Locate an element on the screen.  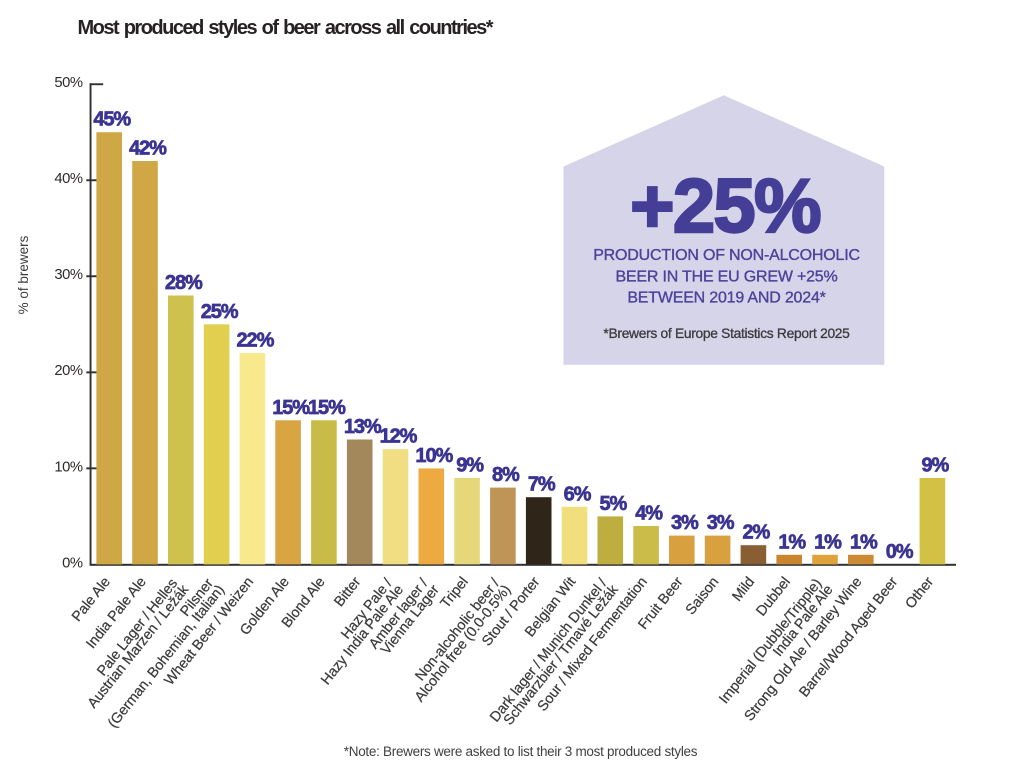
svg-text: 8% is located at coordinates (506, 475).